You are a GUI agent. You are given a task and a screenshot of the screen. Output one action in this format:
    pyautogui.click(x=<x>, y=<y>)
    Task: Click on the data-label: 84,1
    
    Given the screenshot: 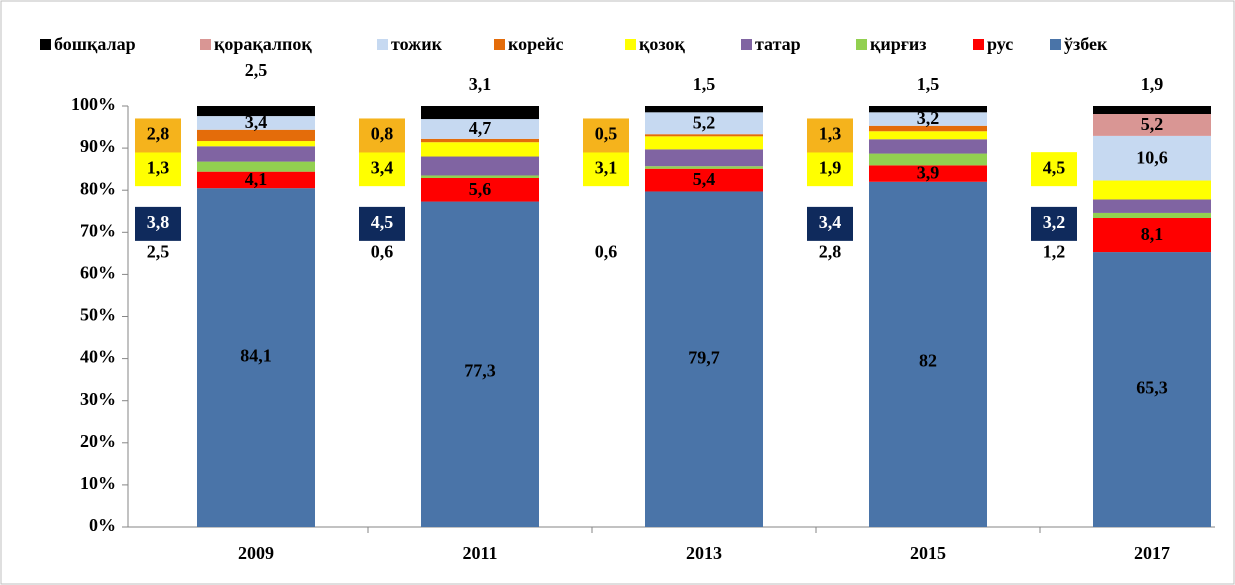 What is the action you would take?
    pyautogui.click(x=256, y=356)
    